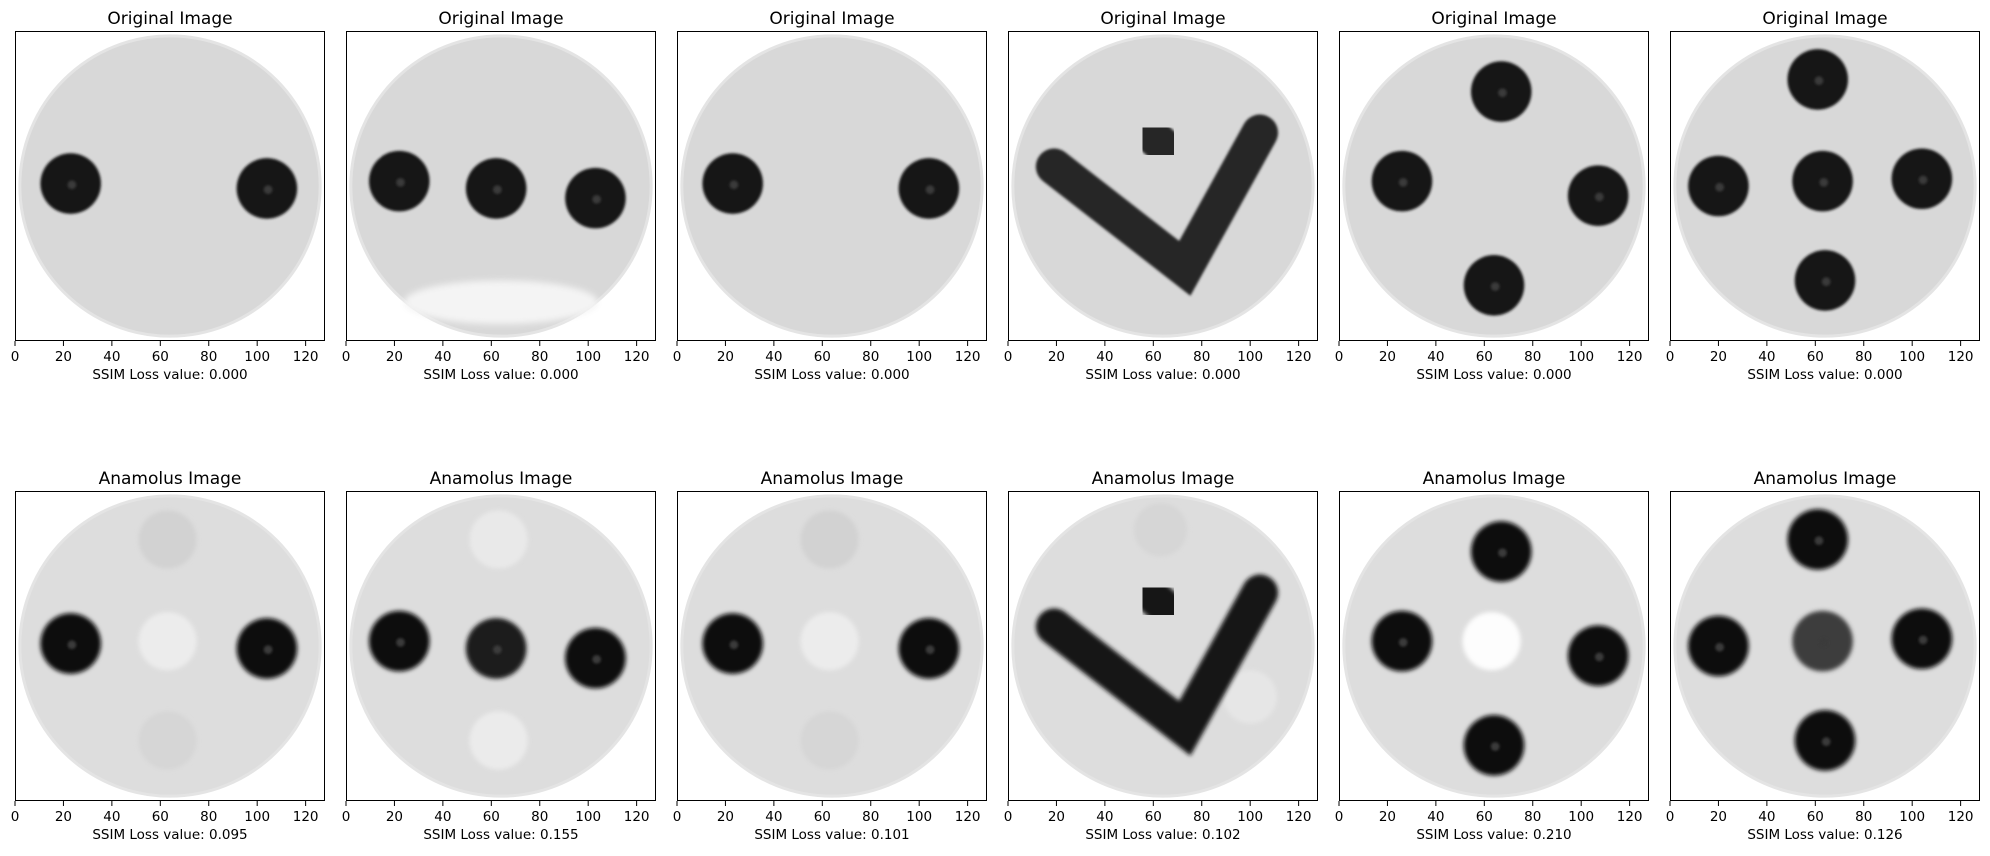  I want to click on ssim-loss-label: SSIM Loss value: 0.101, so click(831, 835).